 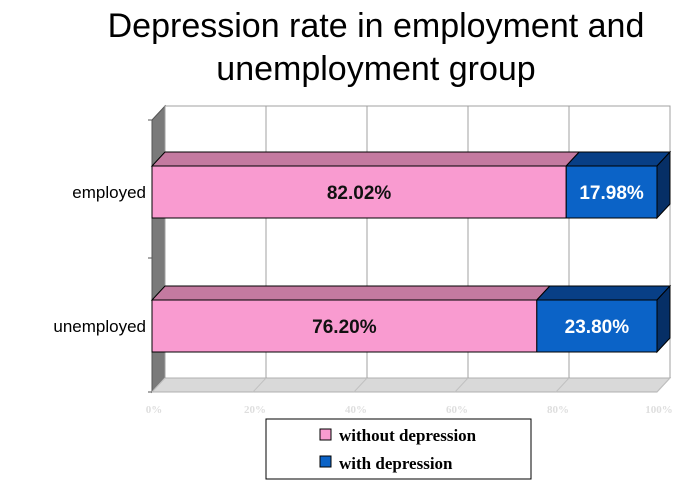 What do you see at coordinates (154, 410) in the screenshot?
I see `x-tick-label: 0%` at bounding box center [154, 410].